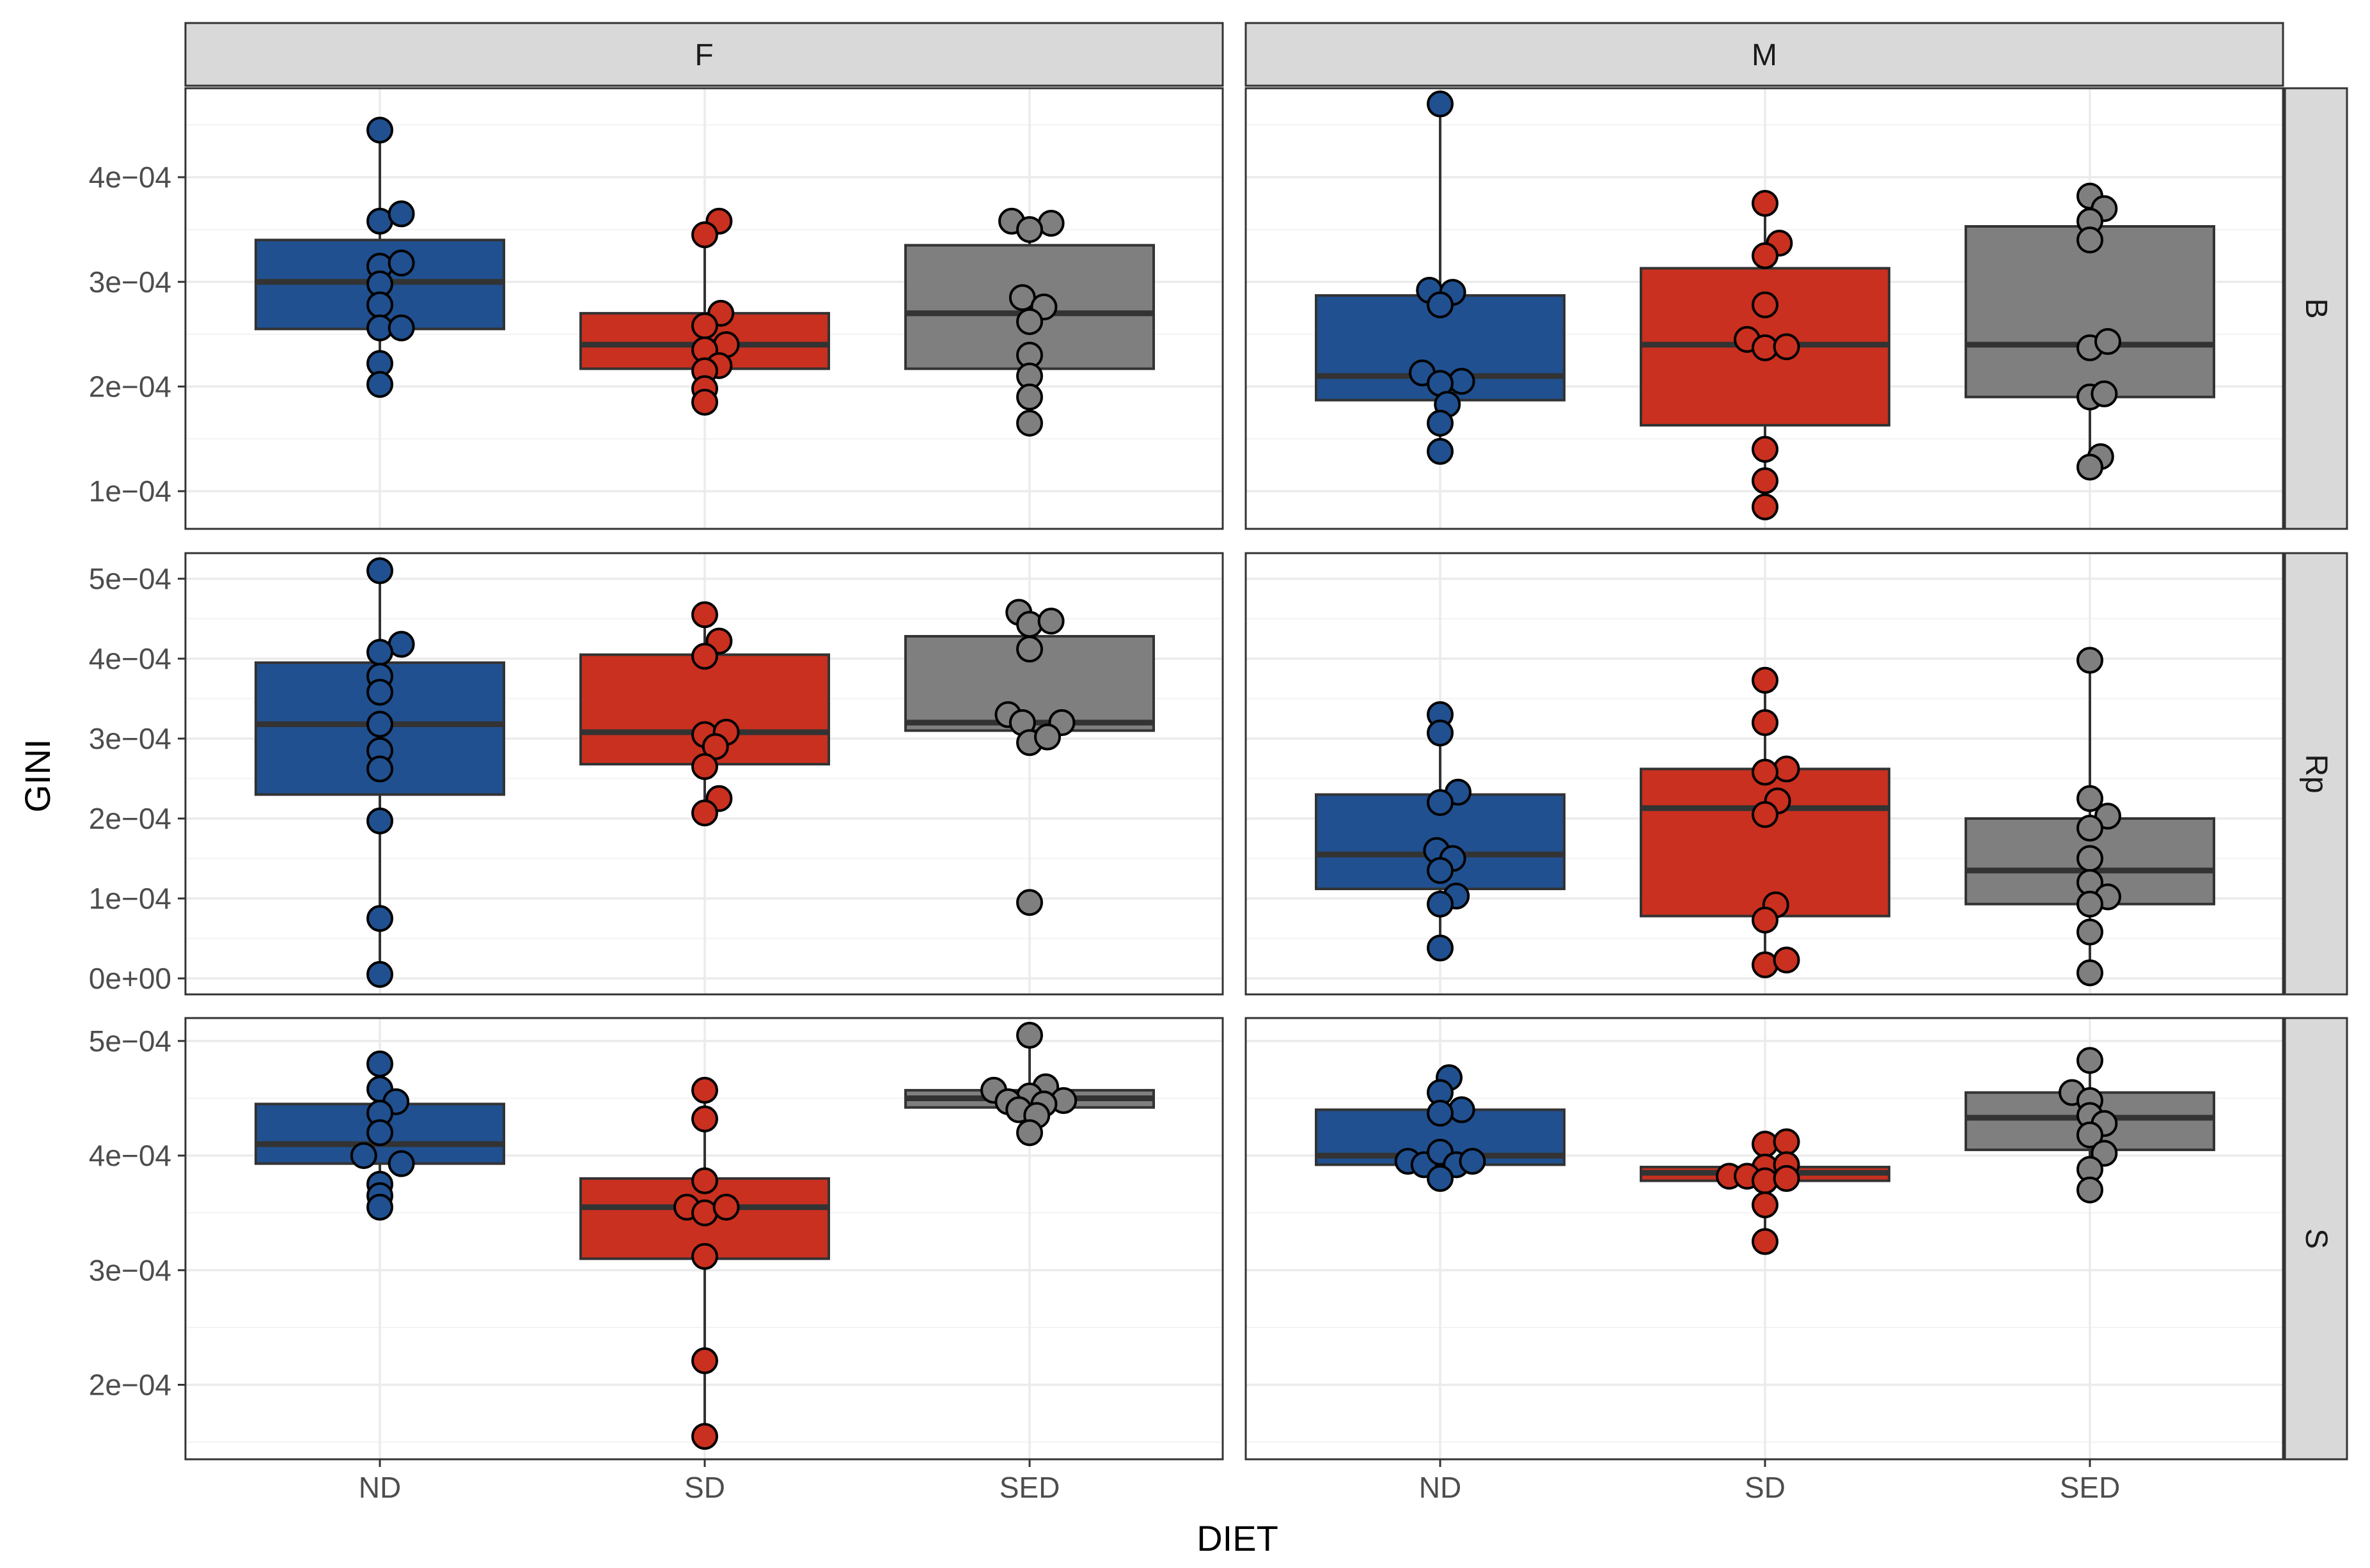  What do you see at coordinates (130, 491) in the screenshot?
I see `y-tick-label: 1e−04` at bounding box center [130, 491].